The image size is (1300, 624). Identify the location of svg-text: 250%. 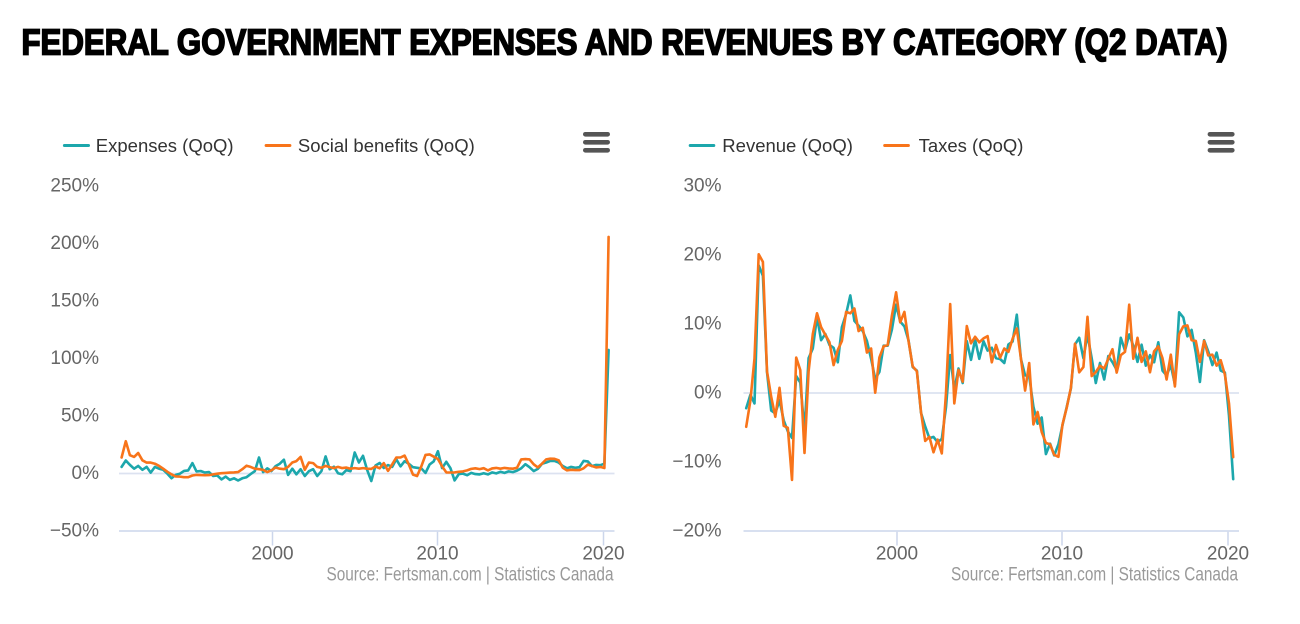
(74, 186).